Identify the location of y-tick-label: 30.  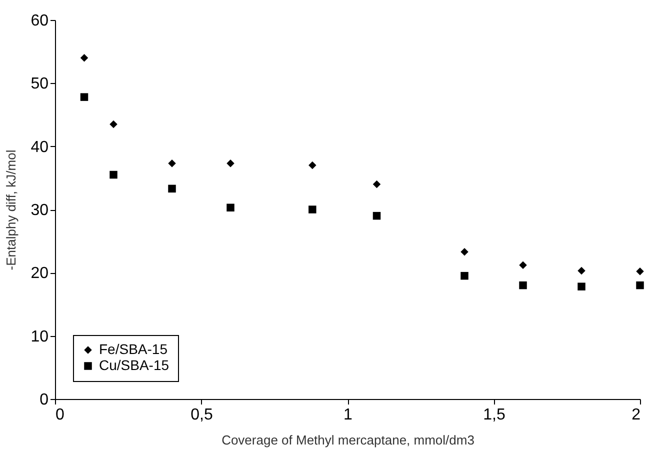
(39, 210).